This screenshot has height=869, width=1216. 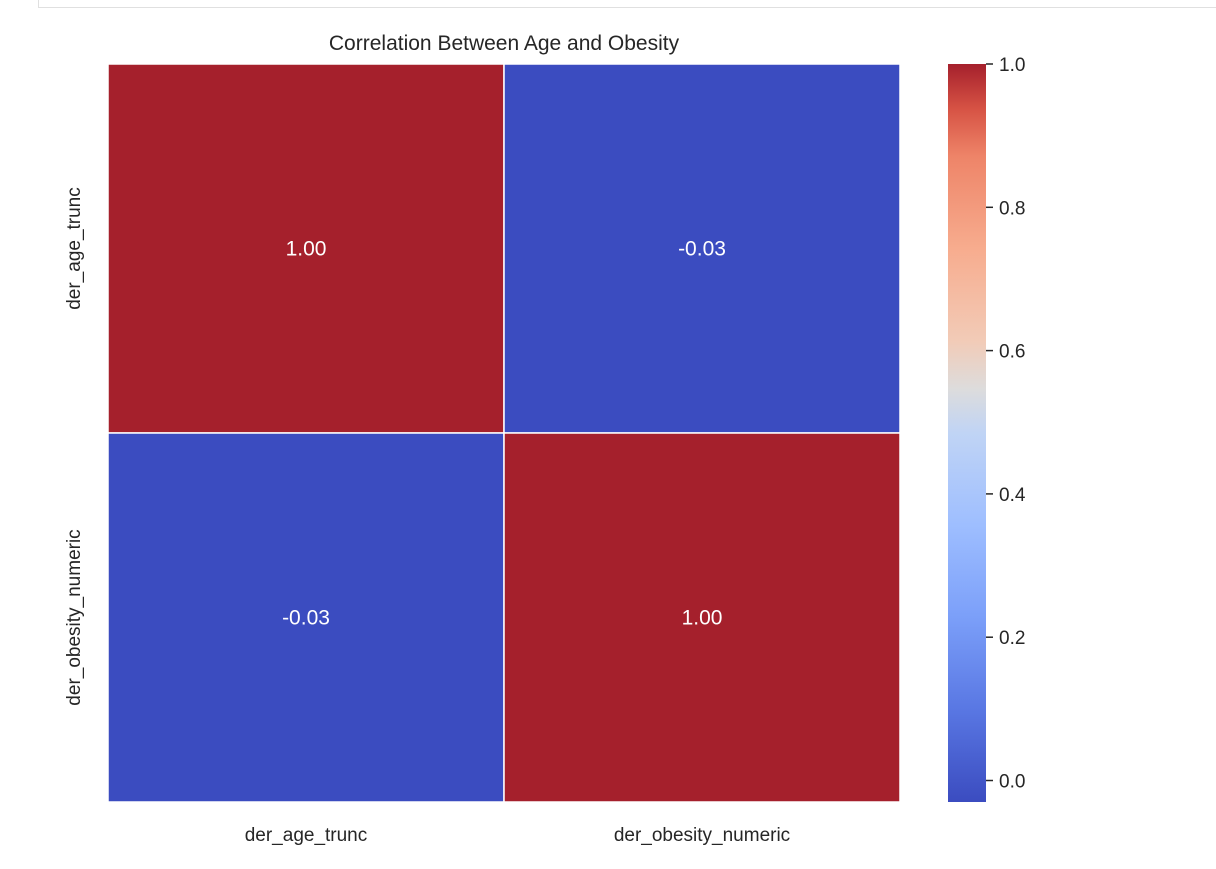 I want to click on colorbar-ticks: 0.0 0.2 0.4 0.6 0.8 1.0, so click(x=1006, y=424).